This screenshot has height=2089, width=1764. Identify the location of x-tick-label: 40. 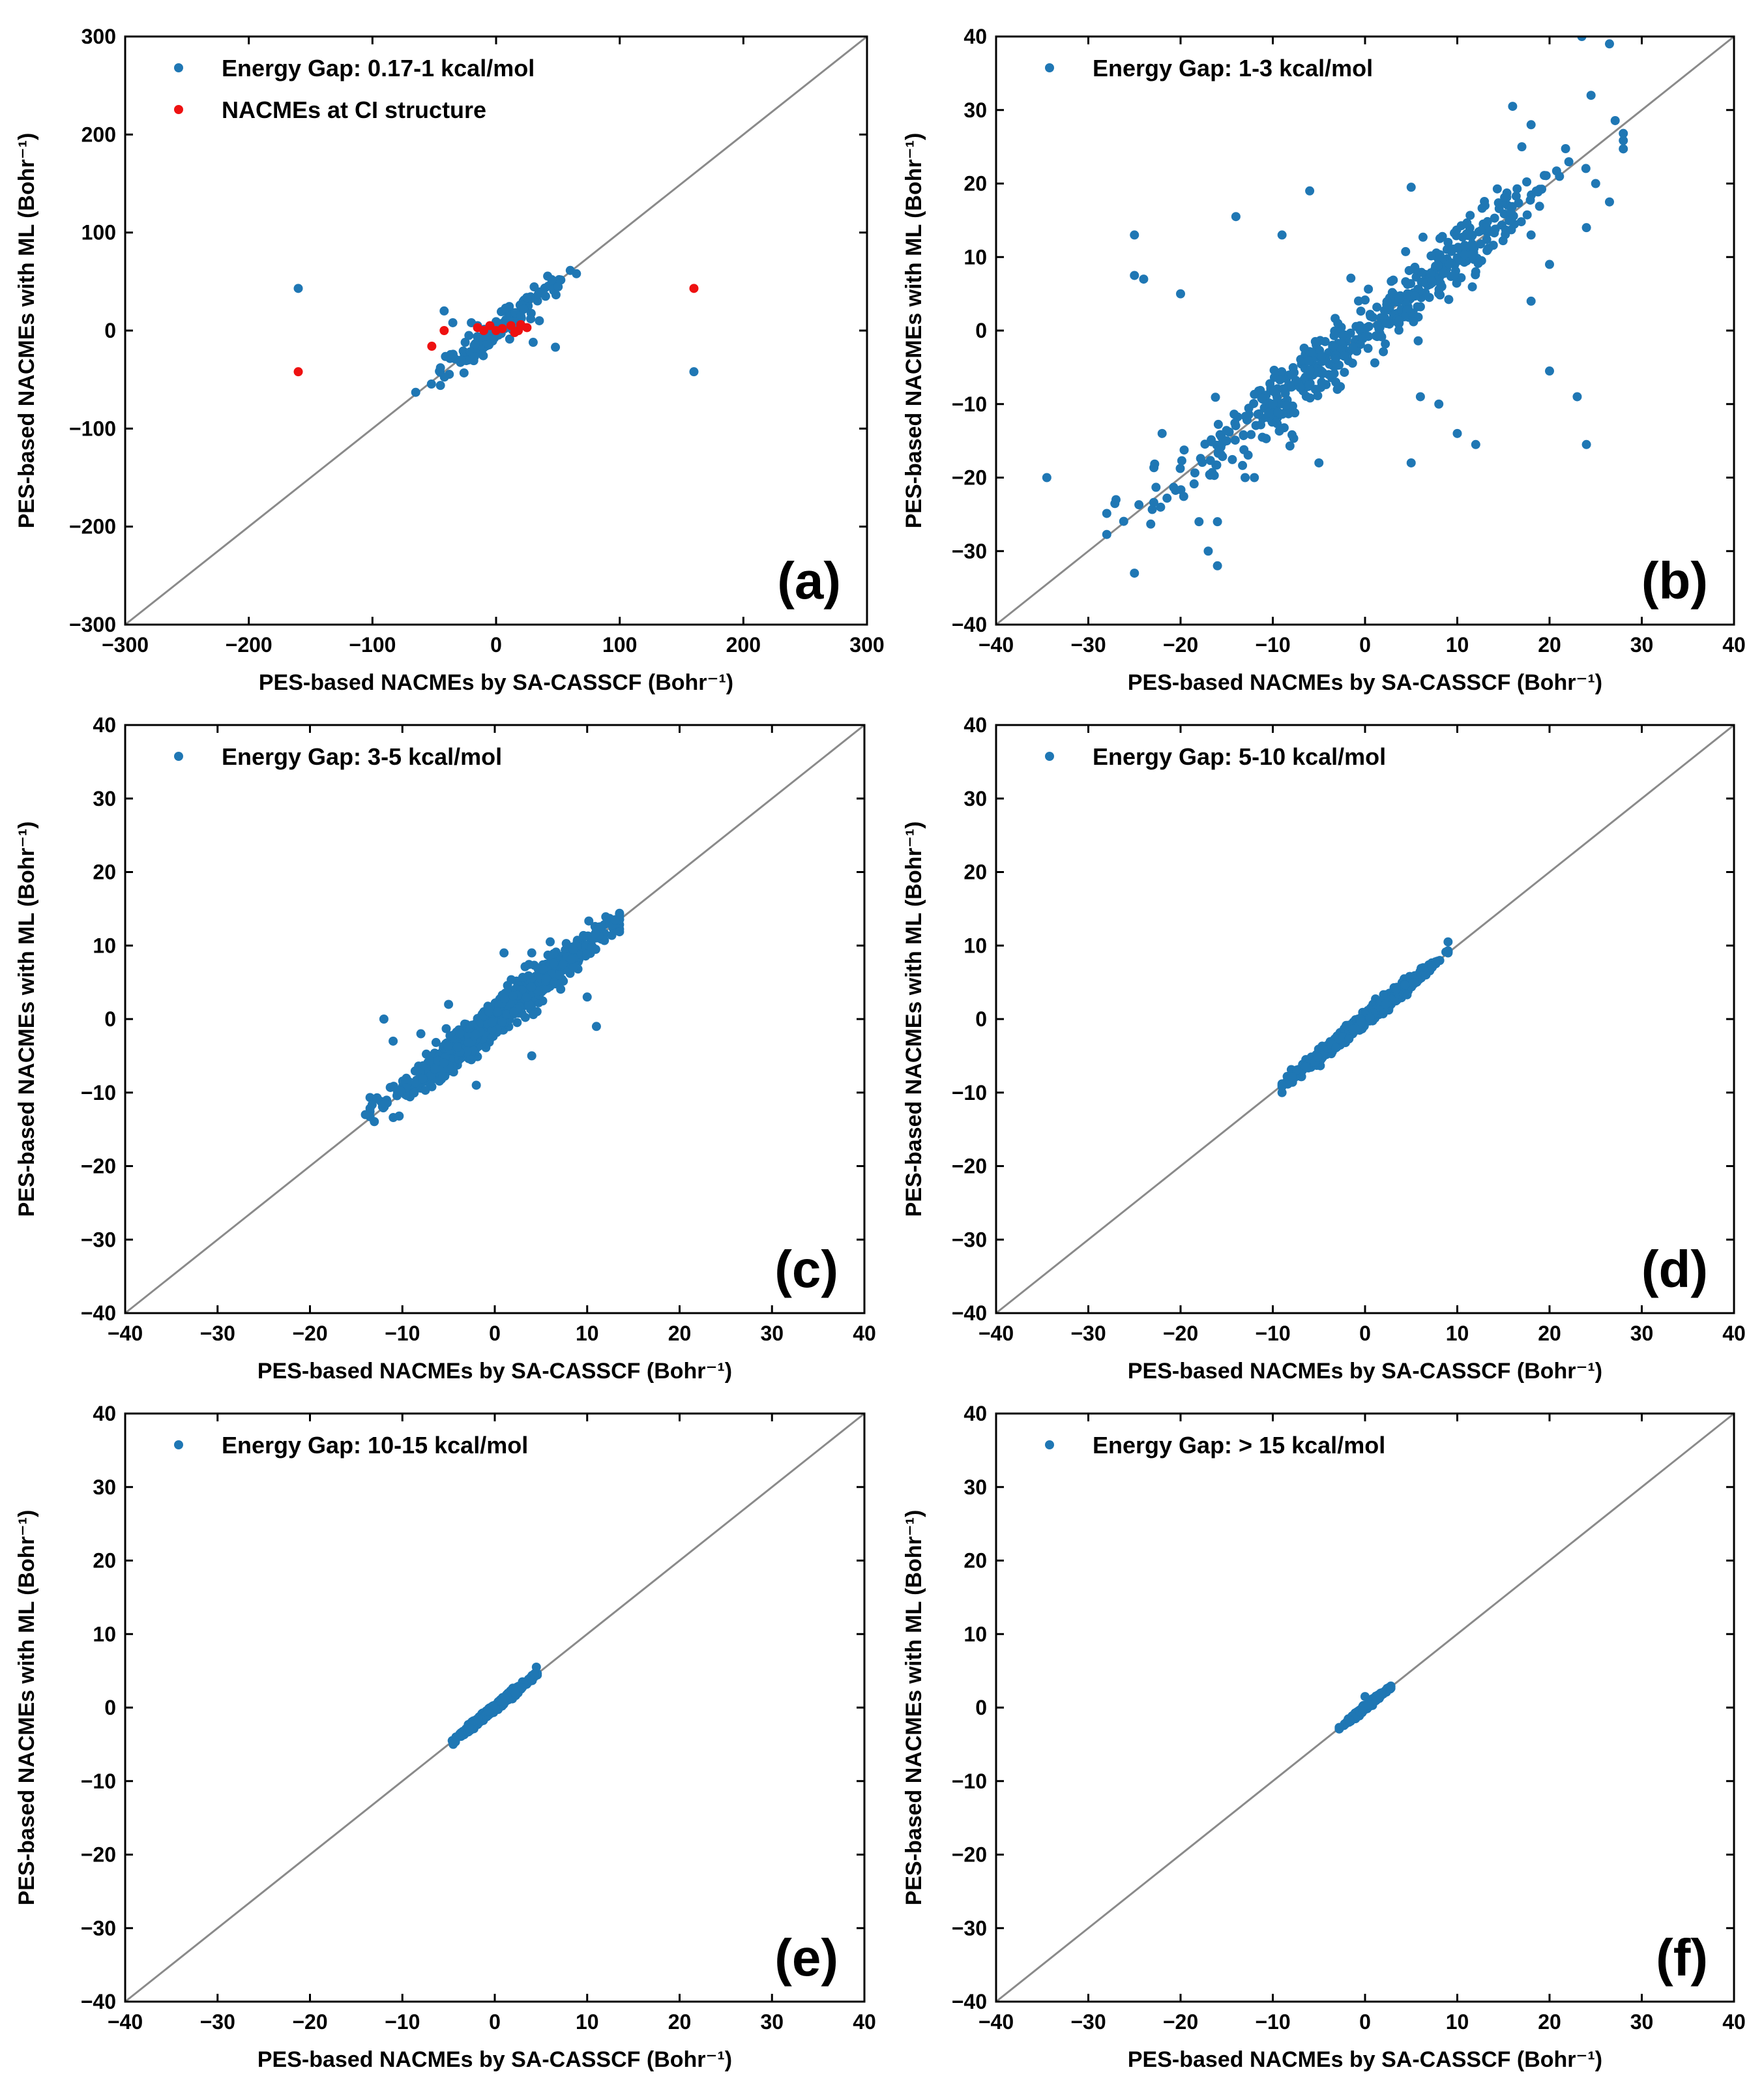
(1734, 645).